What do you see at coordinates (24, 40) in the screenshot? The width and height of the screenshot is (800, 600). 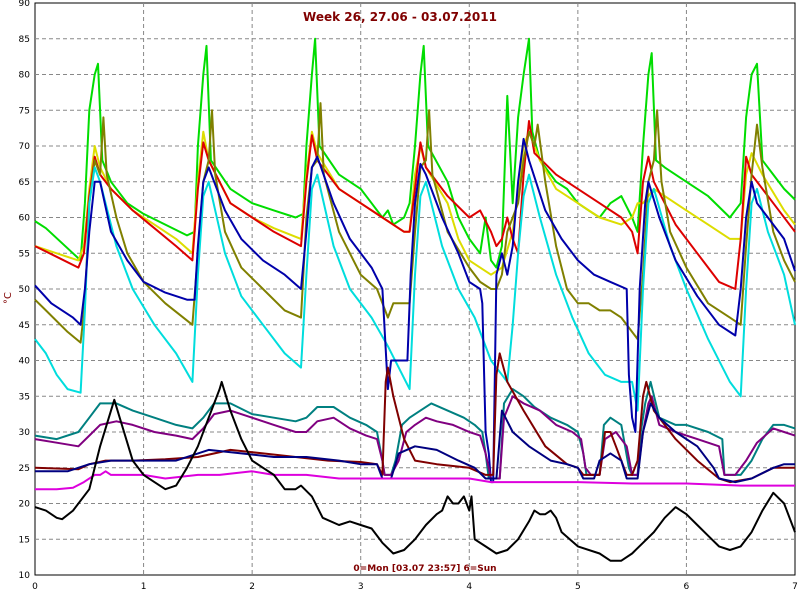 I see `y-tick-label: 85` at bounding box center [24, 40].